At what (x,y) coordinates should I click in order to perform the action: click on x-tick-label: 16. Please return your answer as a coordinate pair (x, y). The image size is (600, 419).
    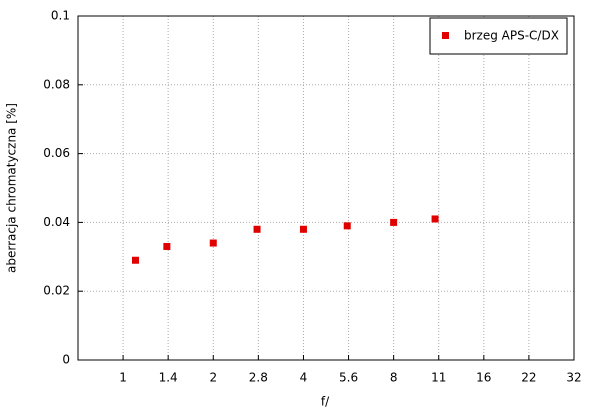
    Looking at the image, I should click on (483, 378).